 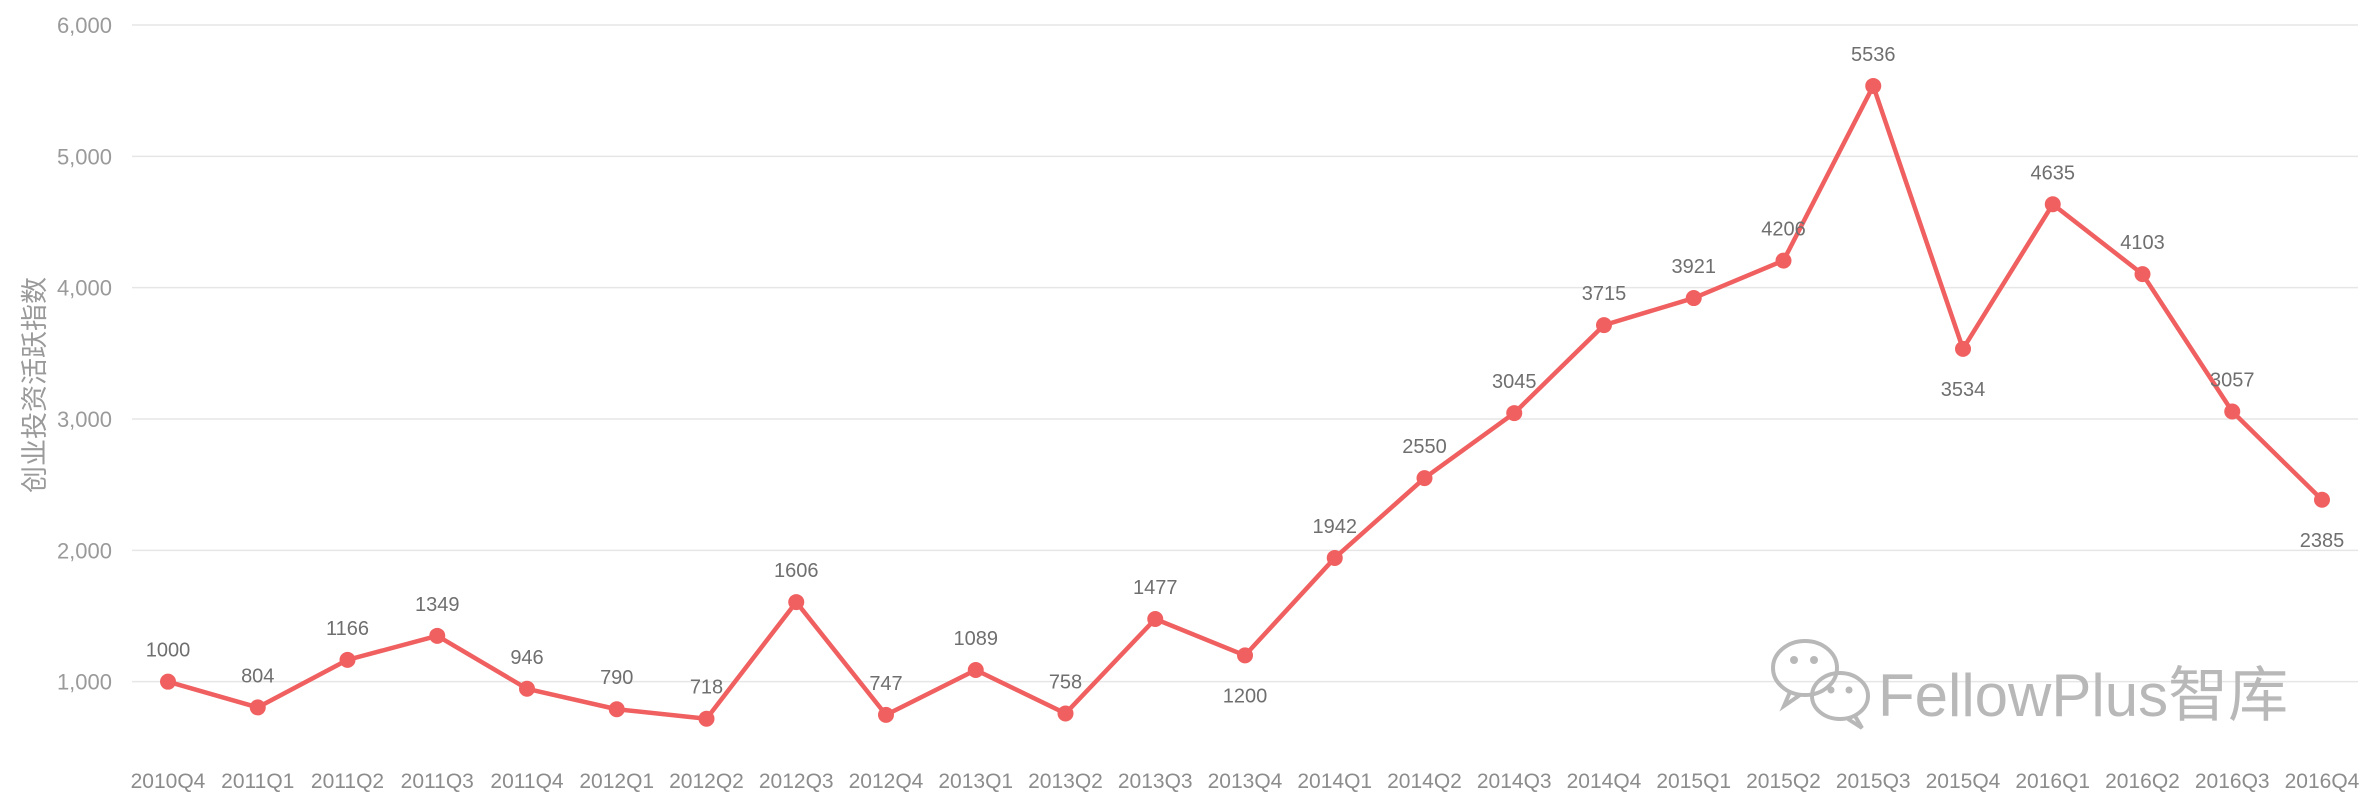 I want to click on data-label: 3045, so click(x=1514, y=382).